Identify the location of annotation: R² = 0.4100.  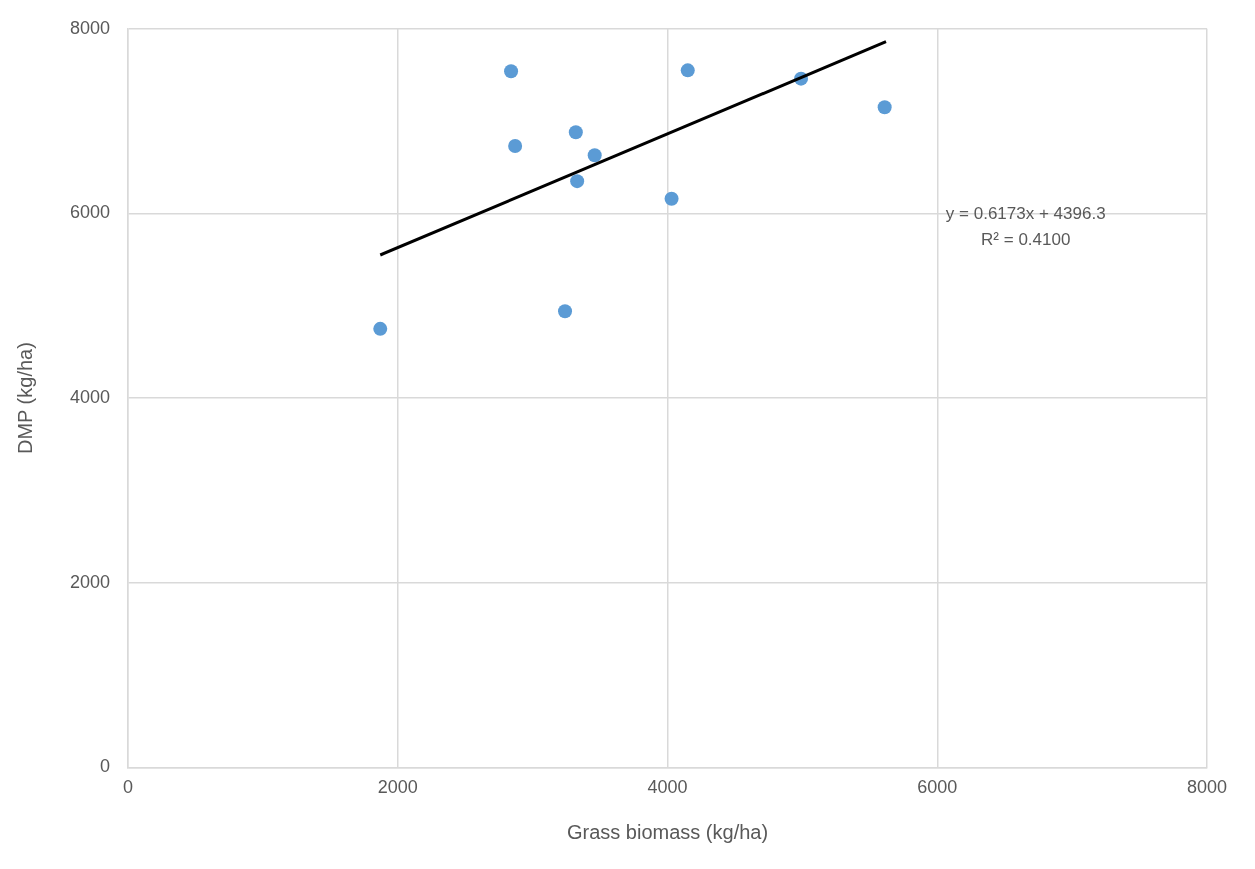
(1026, 240).